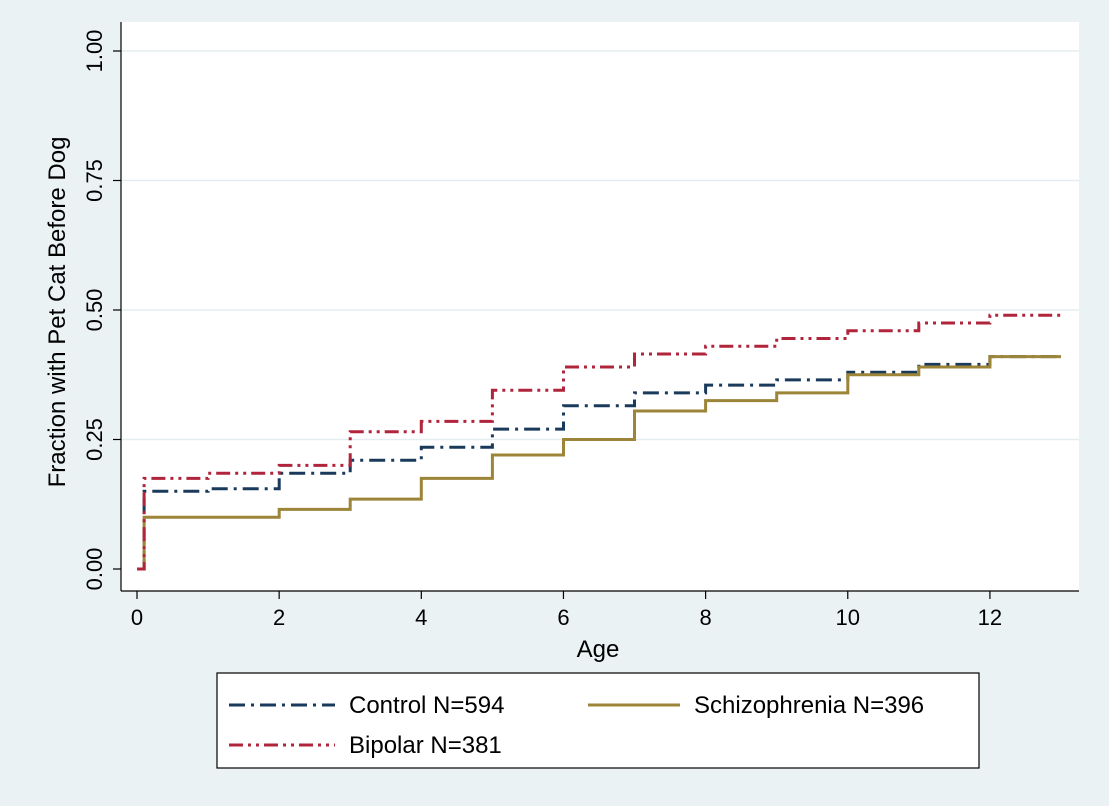 This screenshot has height=806, width=1109. Describe the element at coordinates (426, 705) in the screenshot. I see `legend-label: Control N=594` at that location.